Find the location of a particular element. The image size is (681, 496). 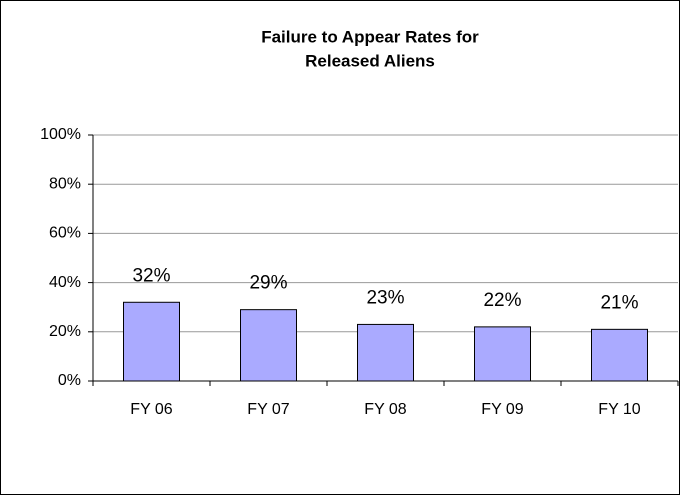

value-label: 23% is located at coordinates (385, 297).